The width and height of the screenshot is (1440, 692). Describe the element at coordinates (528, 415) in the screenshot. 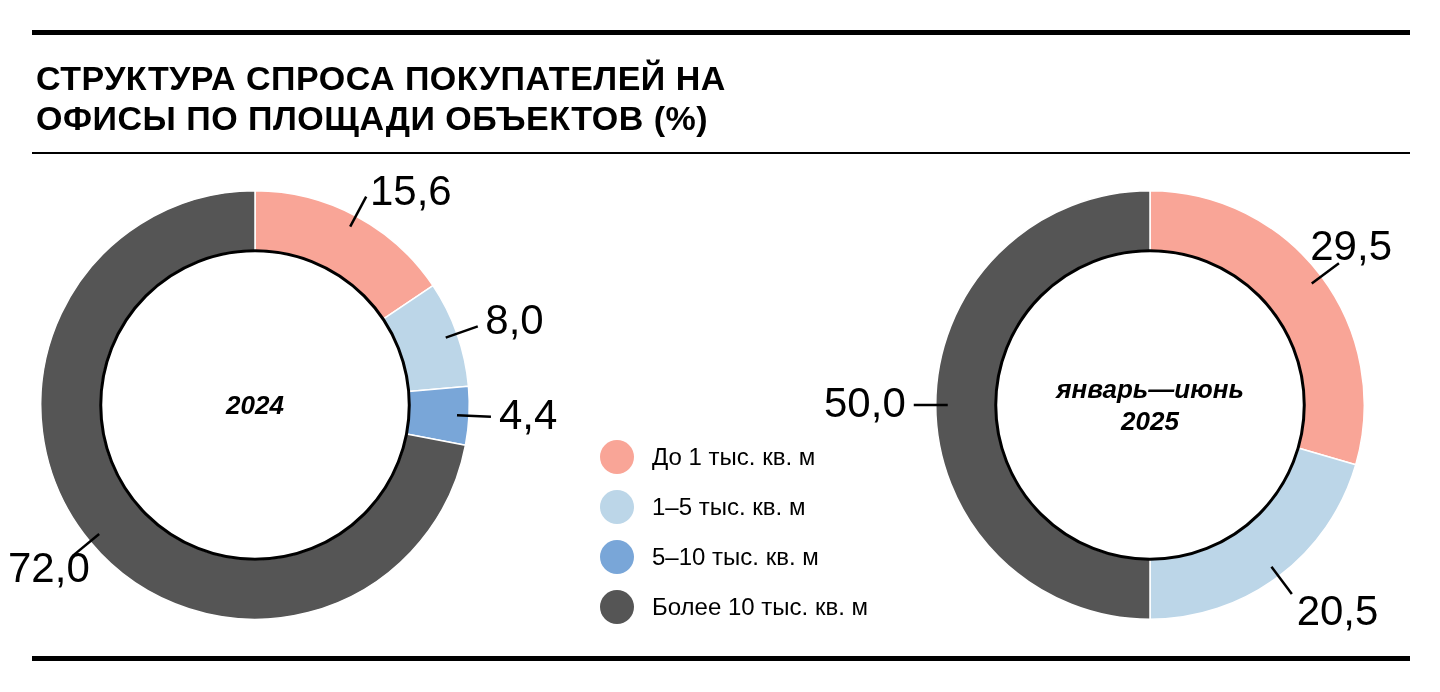

I see `data-label: 4,4` at that location.